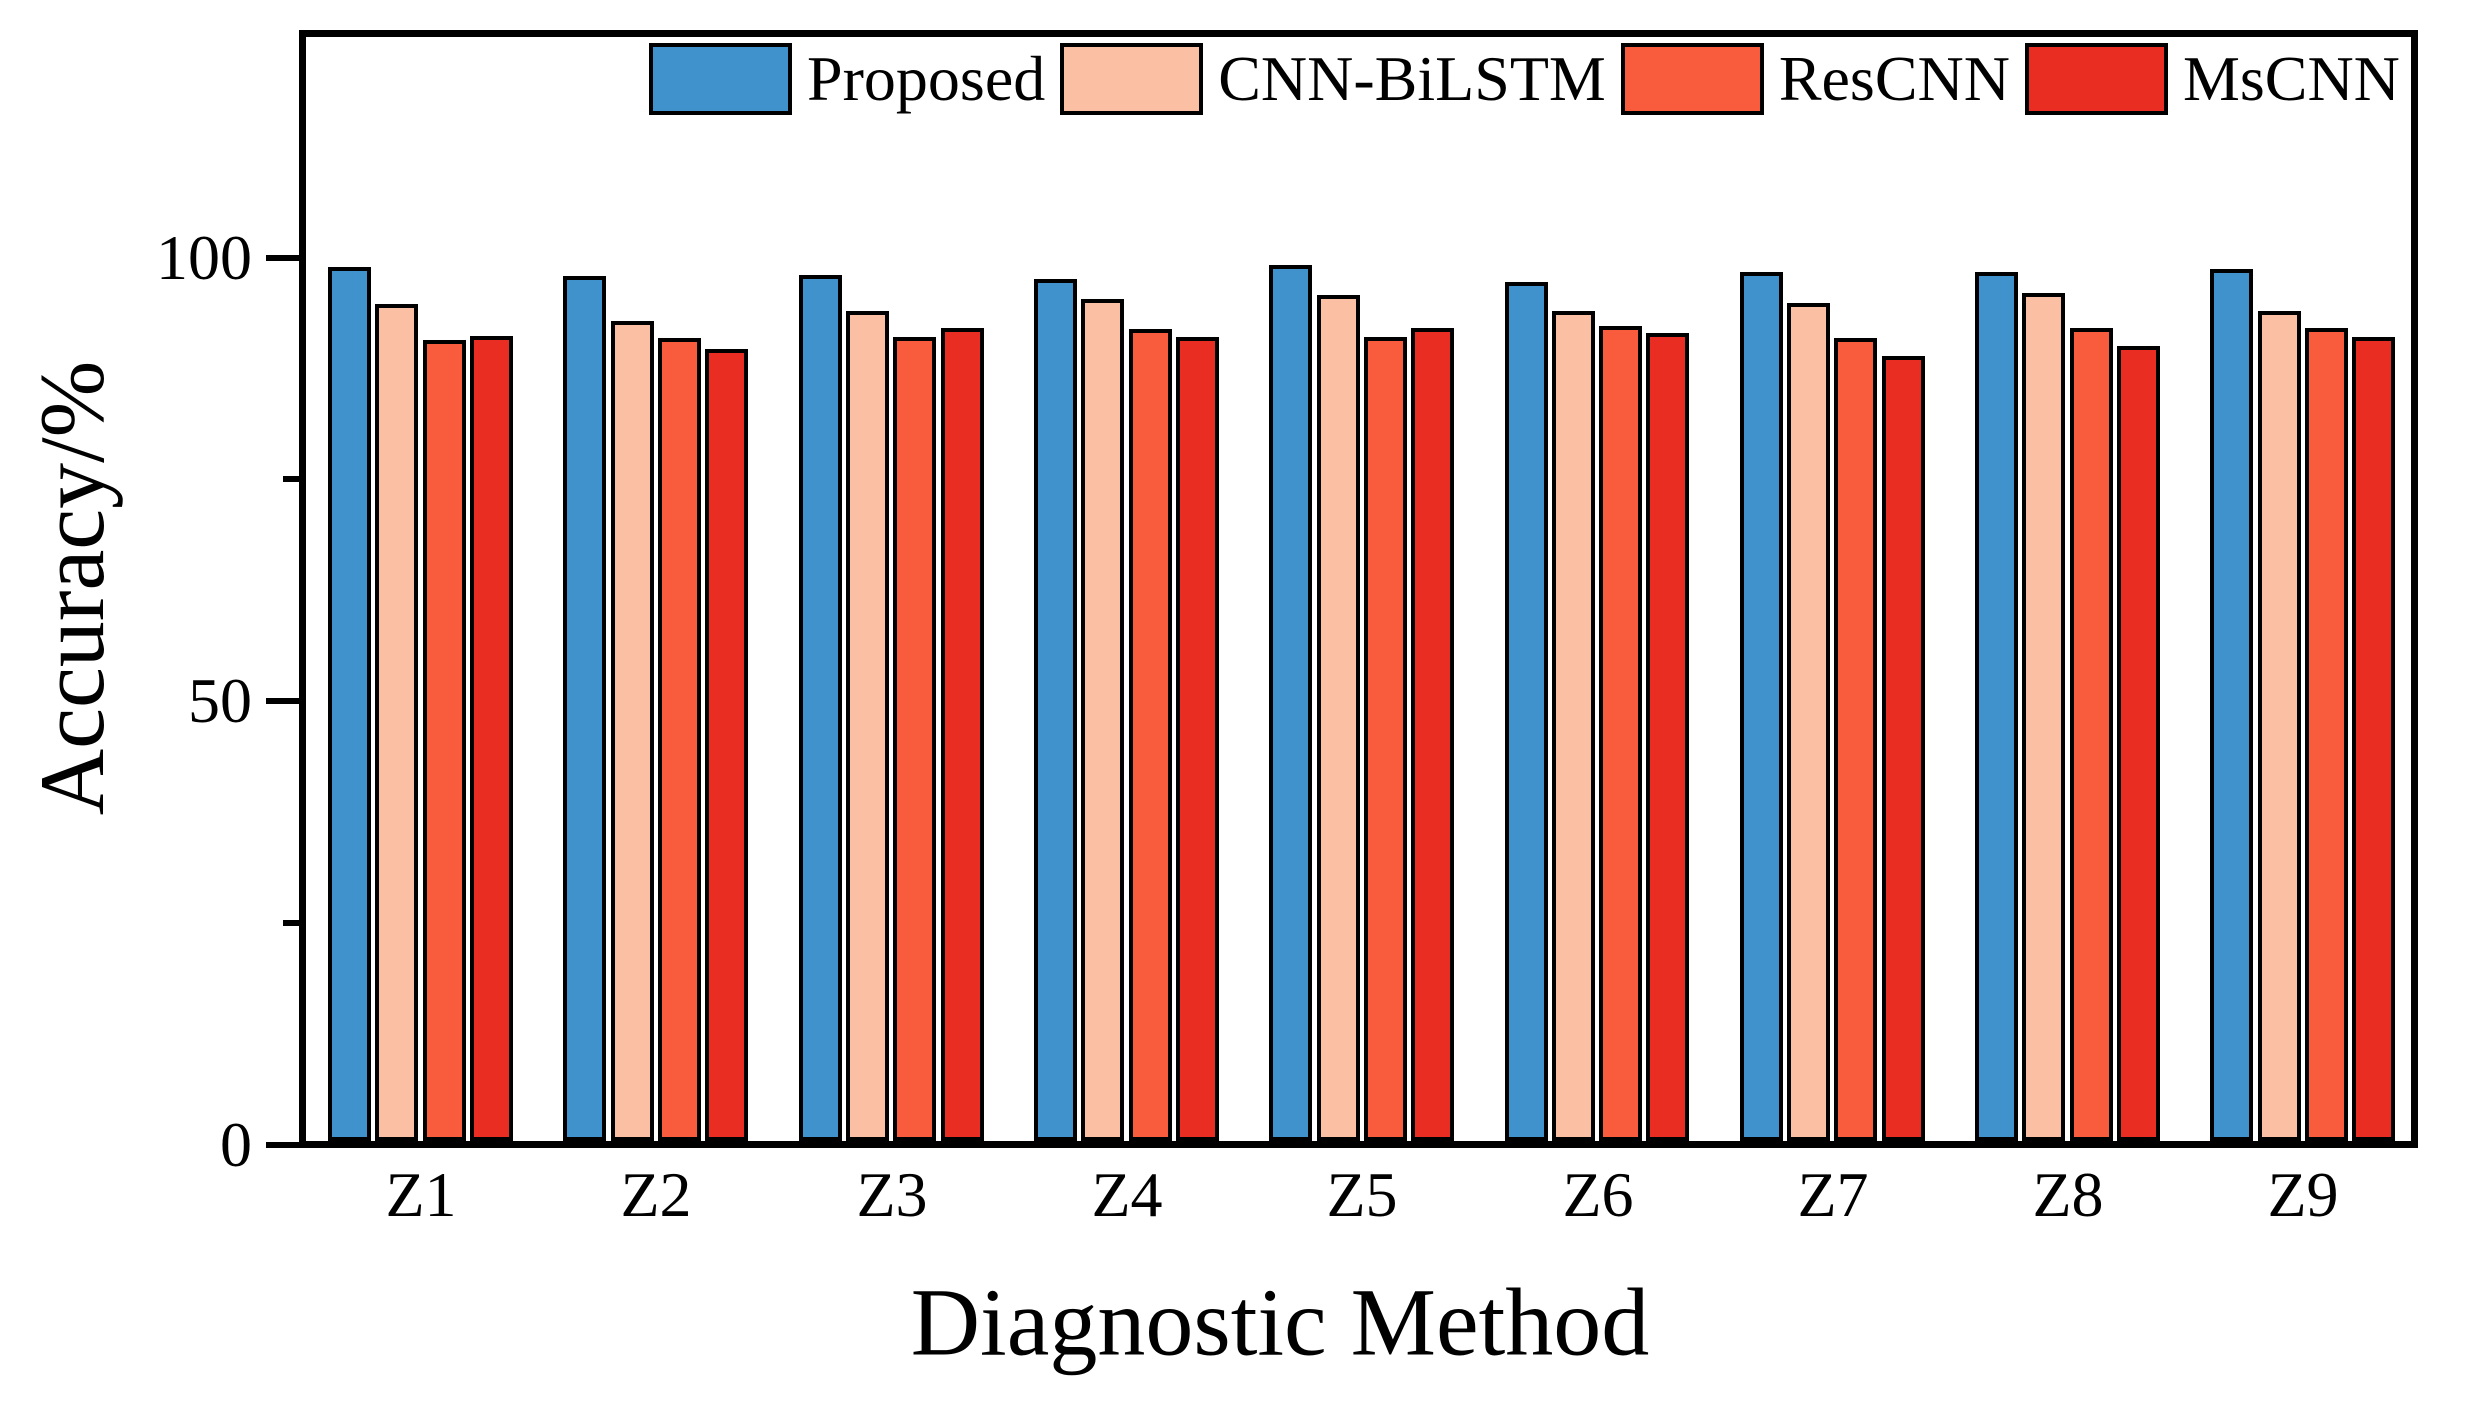 This screenshot has height=1417, width=2472. I want to click on y-tick-label-100: 100, so click(204, 257).